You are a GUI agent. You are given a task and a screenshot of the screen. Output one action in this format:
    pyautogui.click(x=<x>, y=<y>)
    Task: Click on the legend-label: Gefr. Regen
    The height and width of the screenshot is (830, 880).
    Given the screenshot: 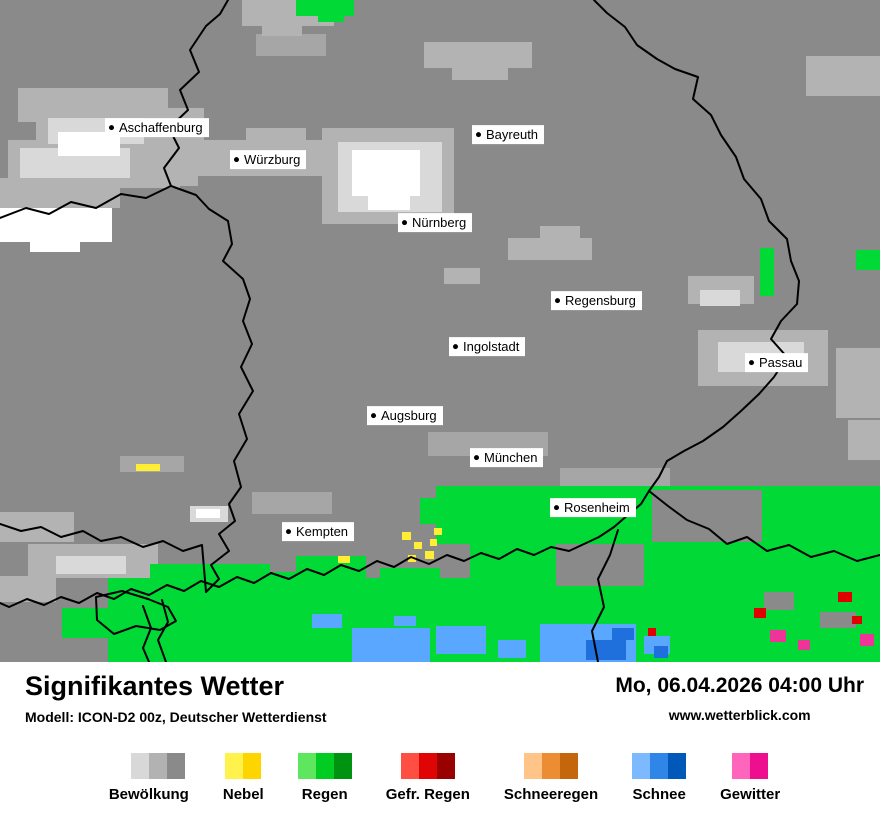 What is the action you would take?
    pyautogui.click(x=427, y=794)
    